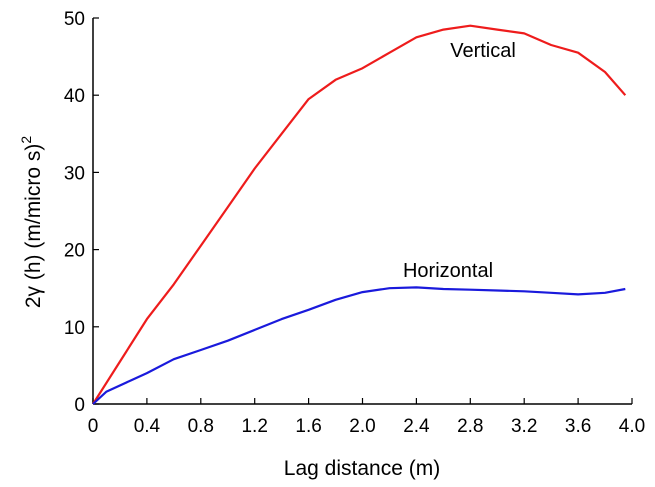 The height and width of the screenshot is (487, 655). I want to click on x-tick-label: 2.8, so click(470, 426).